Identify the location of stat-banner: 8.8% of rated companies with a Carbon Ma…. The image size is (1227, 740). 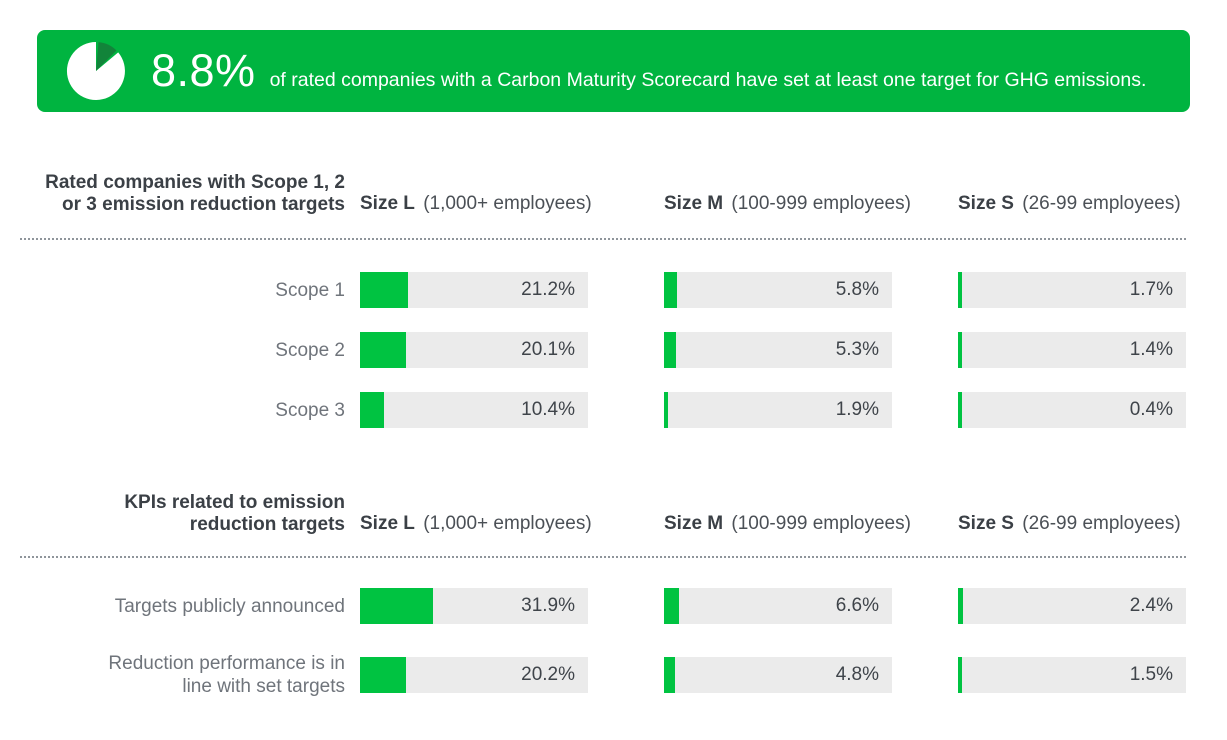
(613, 71).